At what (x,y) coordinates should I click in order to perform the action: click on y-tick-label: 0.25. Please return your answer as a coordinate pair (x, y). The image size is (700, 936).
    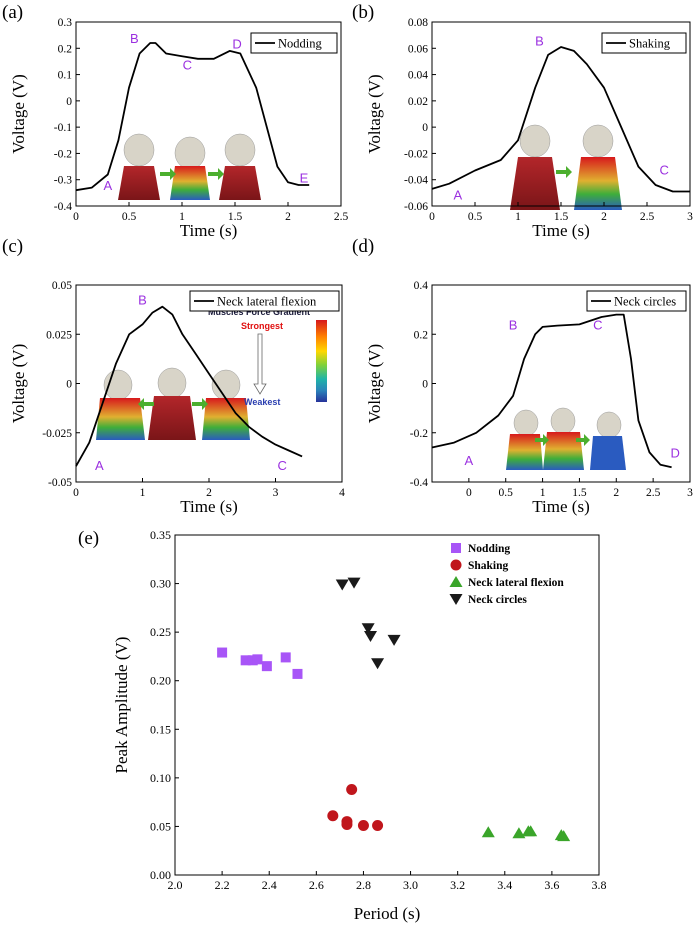
    Looking at the image, I should click on (160, 632).